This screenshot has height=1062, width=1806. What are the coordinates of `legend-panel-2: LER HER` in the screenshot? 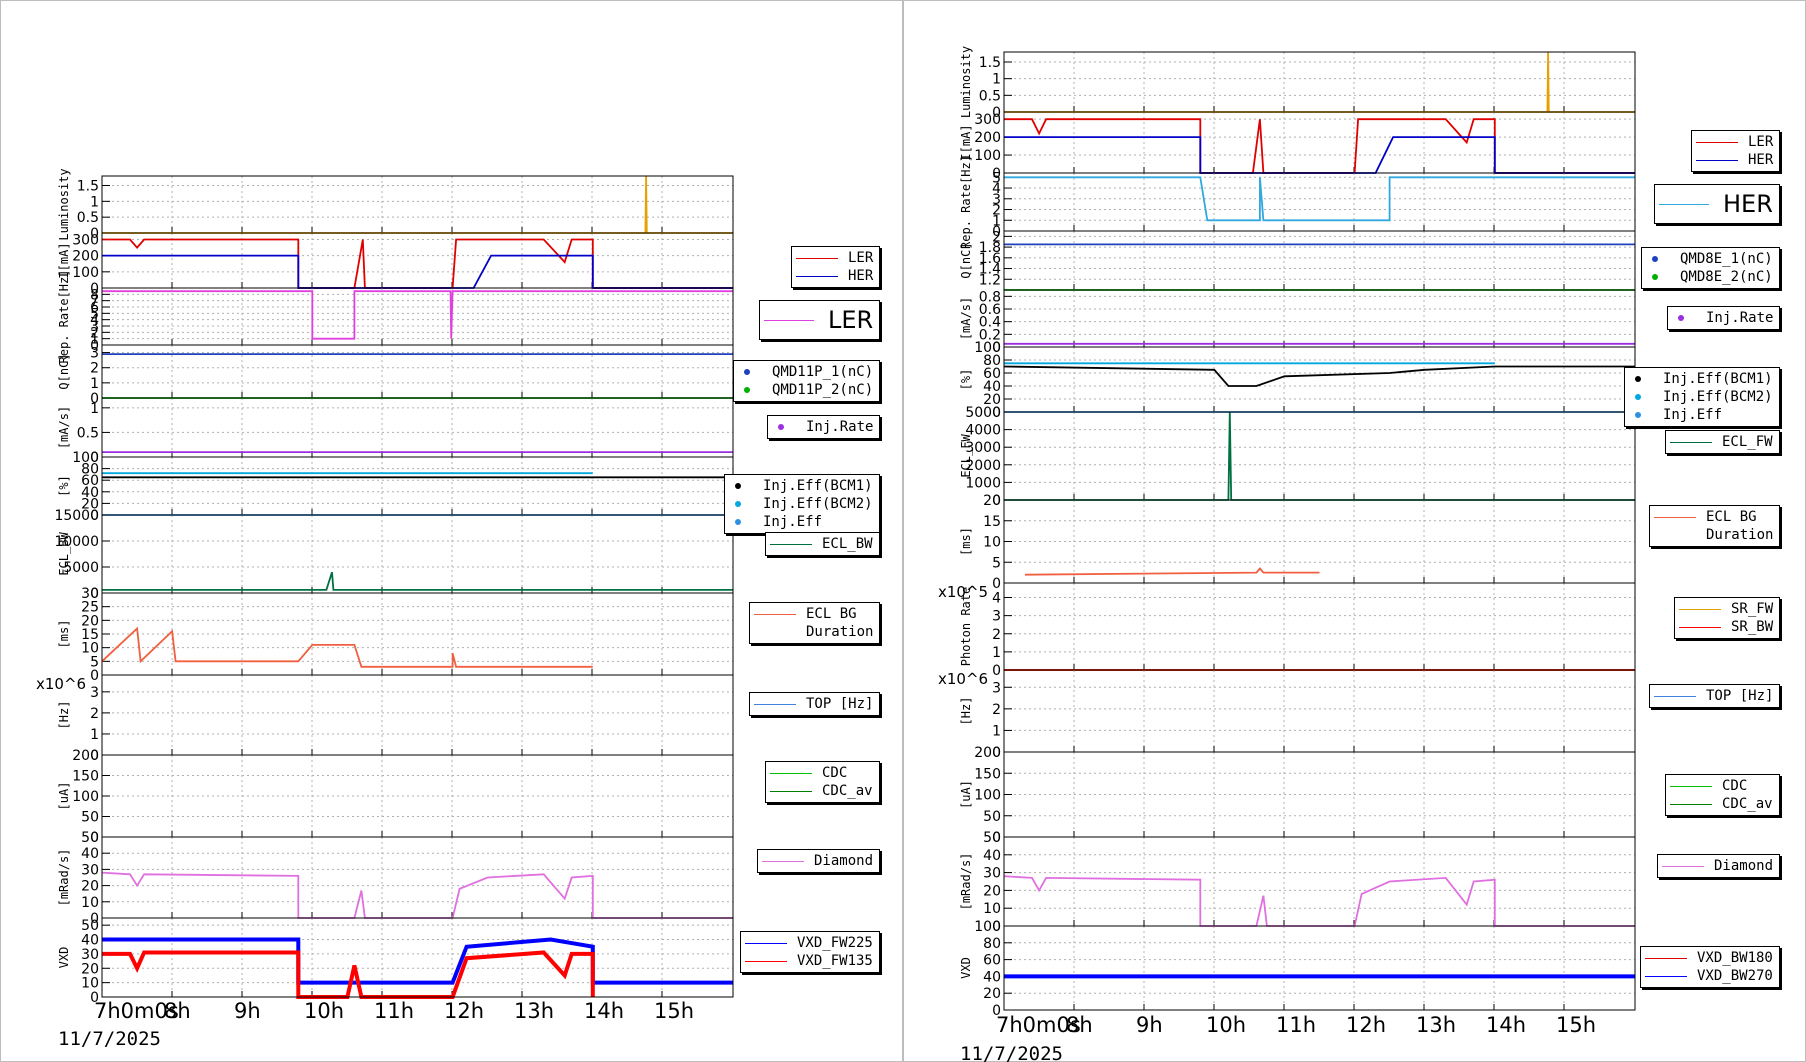 It's located at (836, 267).